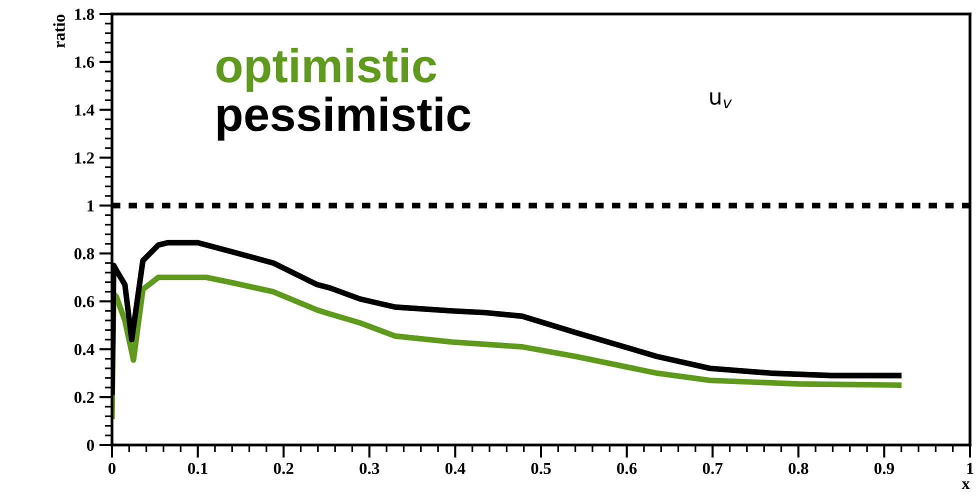 The width and height of the screenshot is (978, 504). I want to click on x-tick-label: 0.5, so click(541, 468).